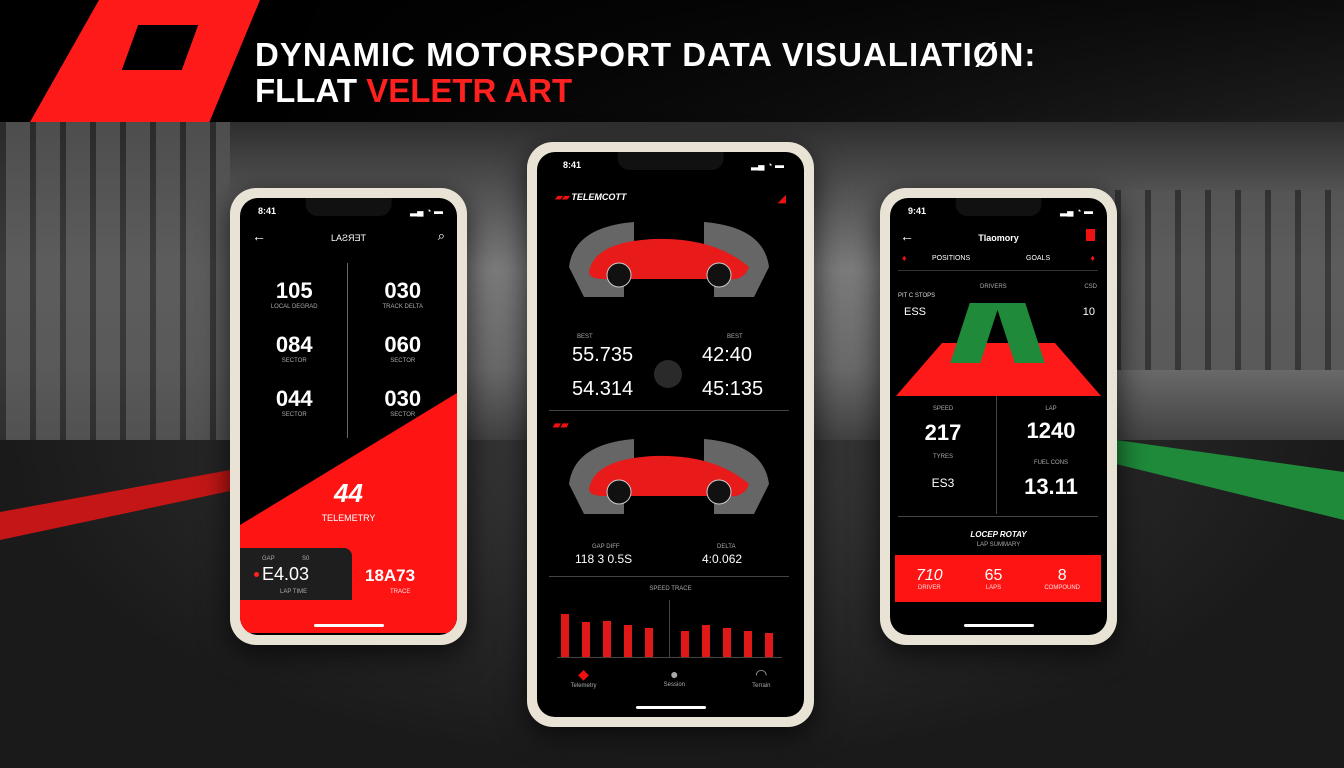 The height and width of the screenshot is (768, 1344). Describe the element at coordinates (943, 432) in the screenshot. I see `stat-value: 217` at that location.